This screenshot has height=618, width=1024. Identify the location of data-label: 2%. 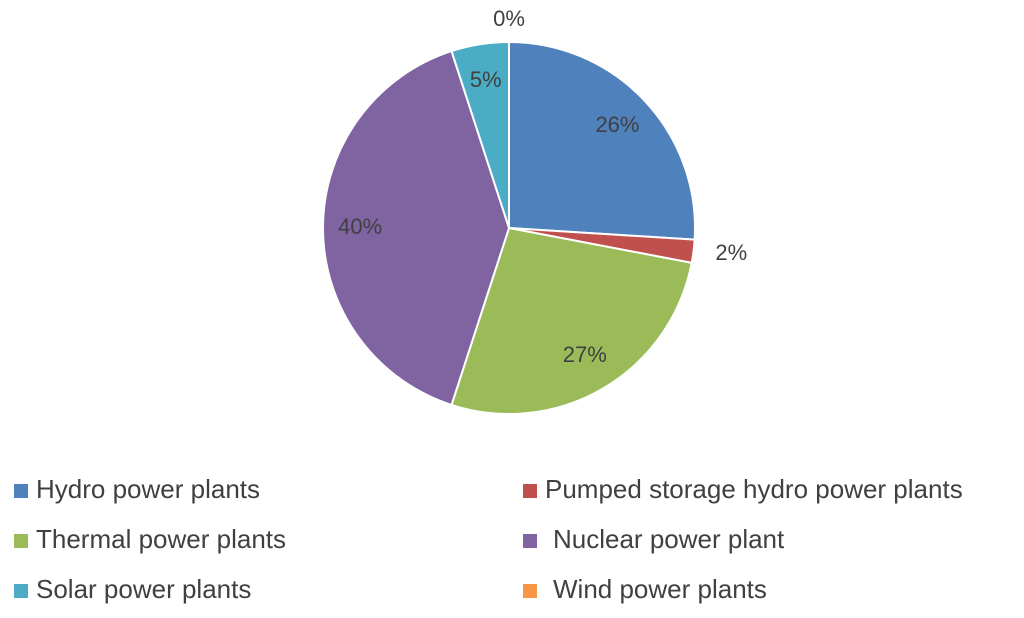
(731, 252).